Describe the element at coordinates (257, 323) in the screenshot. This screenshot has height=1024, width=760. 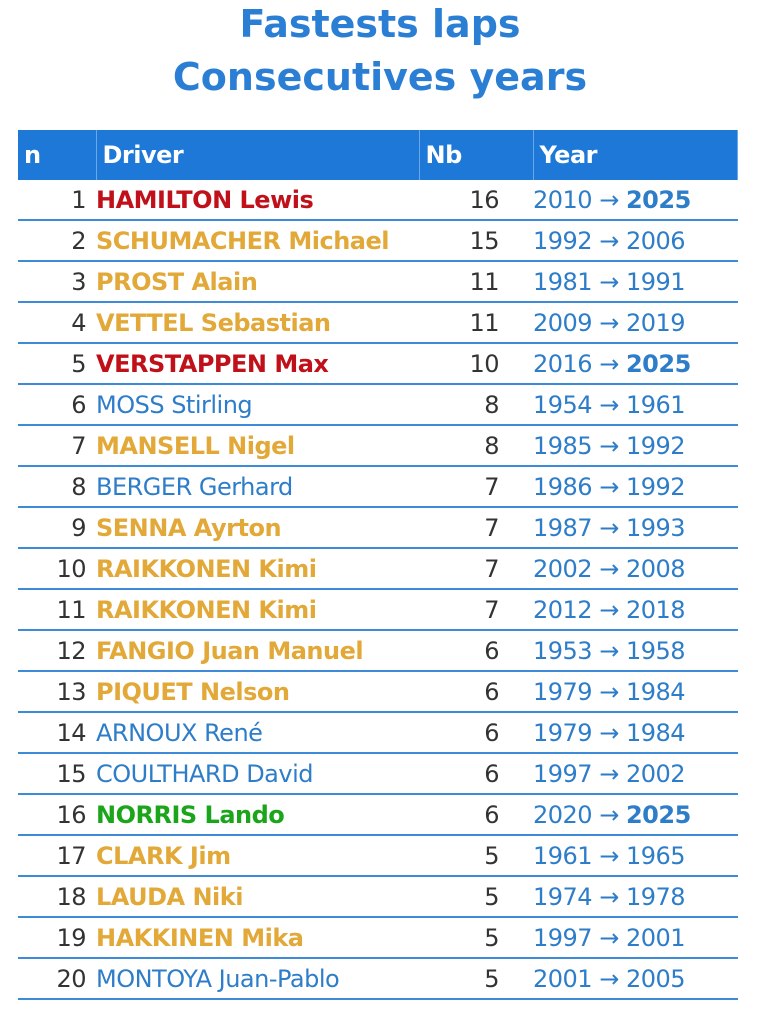
I see `driver: VETTEL Sebastian` at that location.